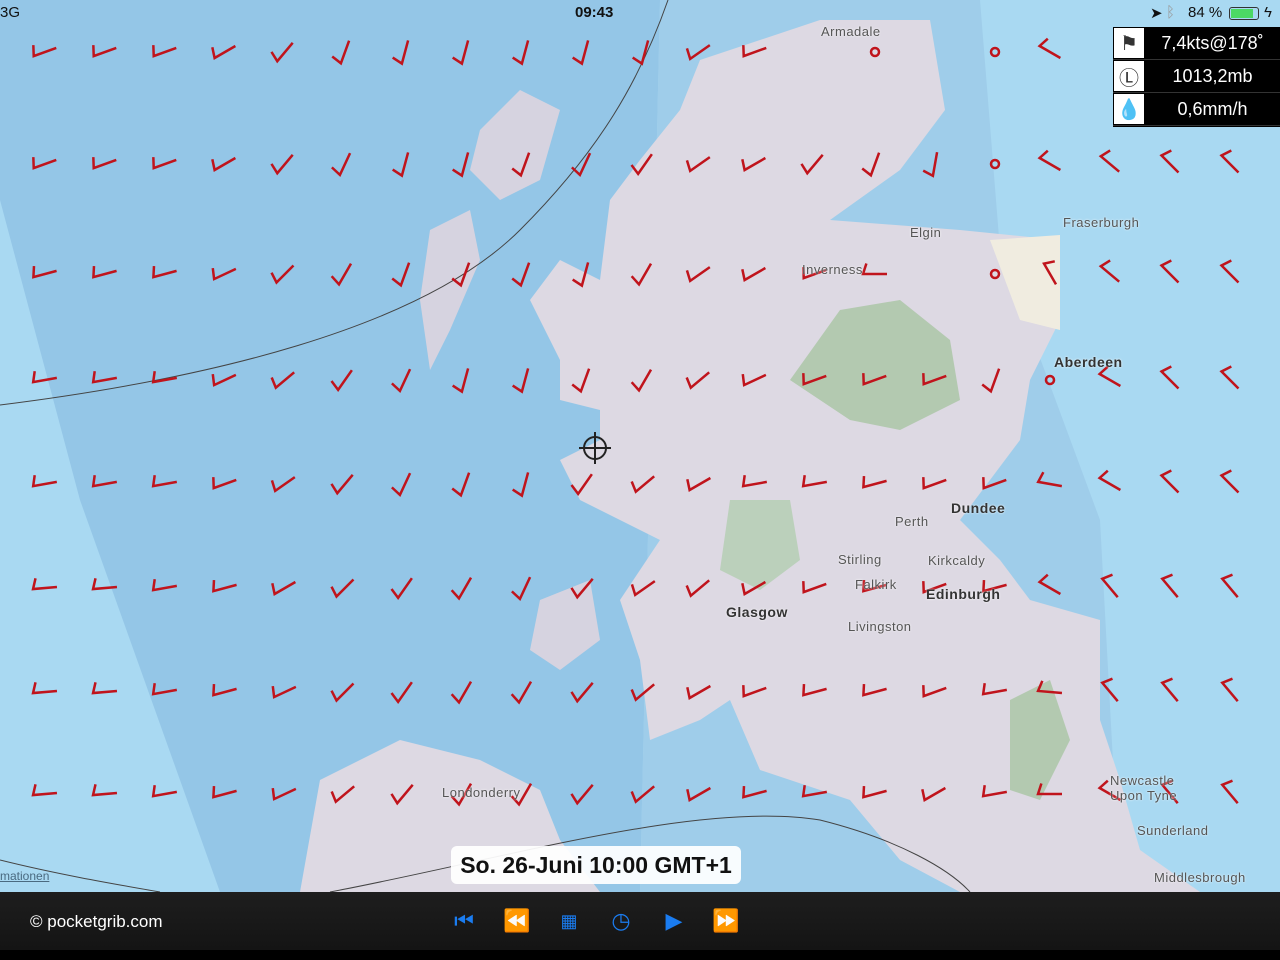  I want to click on play-button: ▶, so click(674, 920).